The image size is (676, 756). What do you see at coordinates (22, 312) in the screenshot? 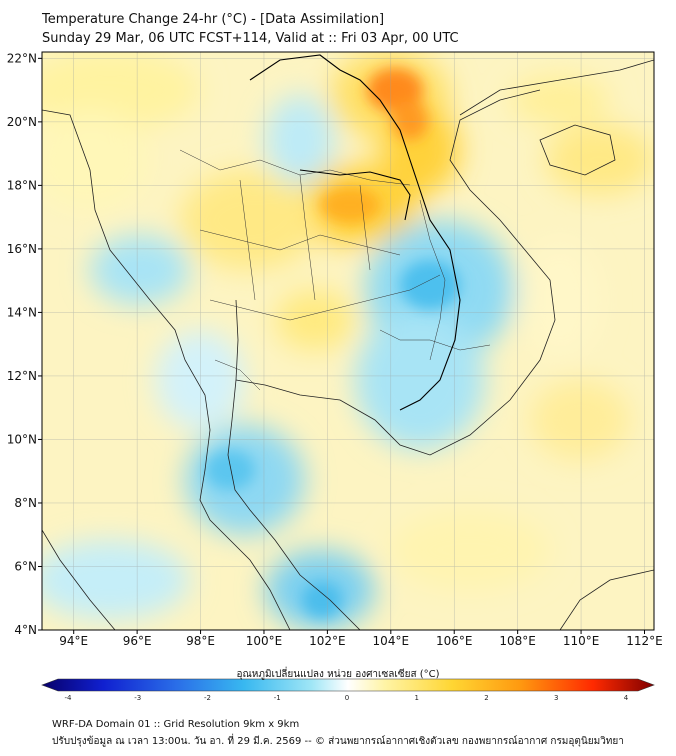
I see `latitude-label: 14°N` at bounding box center [22, 312].